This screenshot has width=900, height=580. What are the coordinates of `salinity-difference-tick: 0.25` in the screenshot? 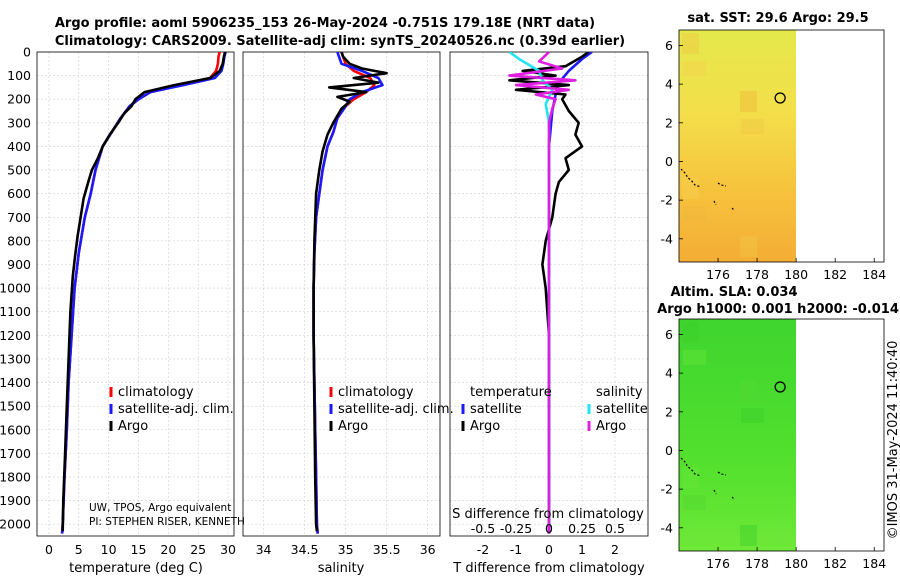 It's located at (582, 528).